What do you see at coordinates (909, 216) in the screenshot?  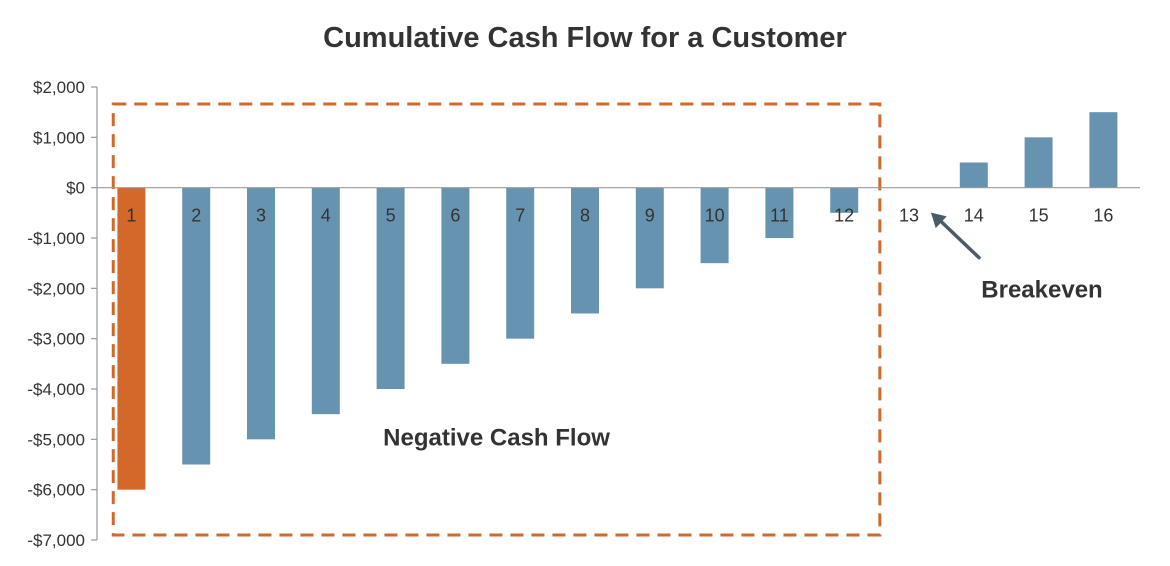 I see `x-tick-label-13: 13` at bounding box center [909, 216].